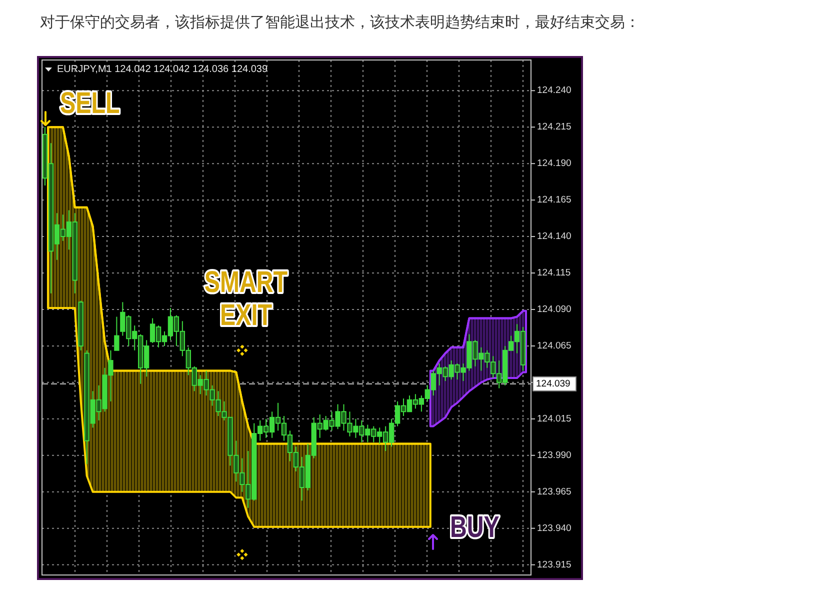 Image resolution: width=829 pixels, height=592 pixels. Describe the element at coordinates (554, 200) in the screenshot. I see `y-tick-label: 124.165` at that location.